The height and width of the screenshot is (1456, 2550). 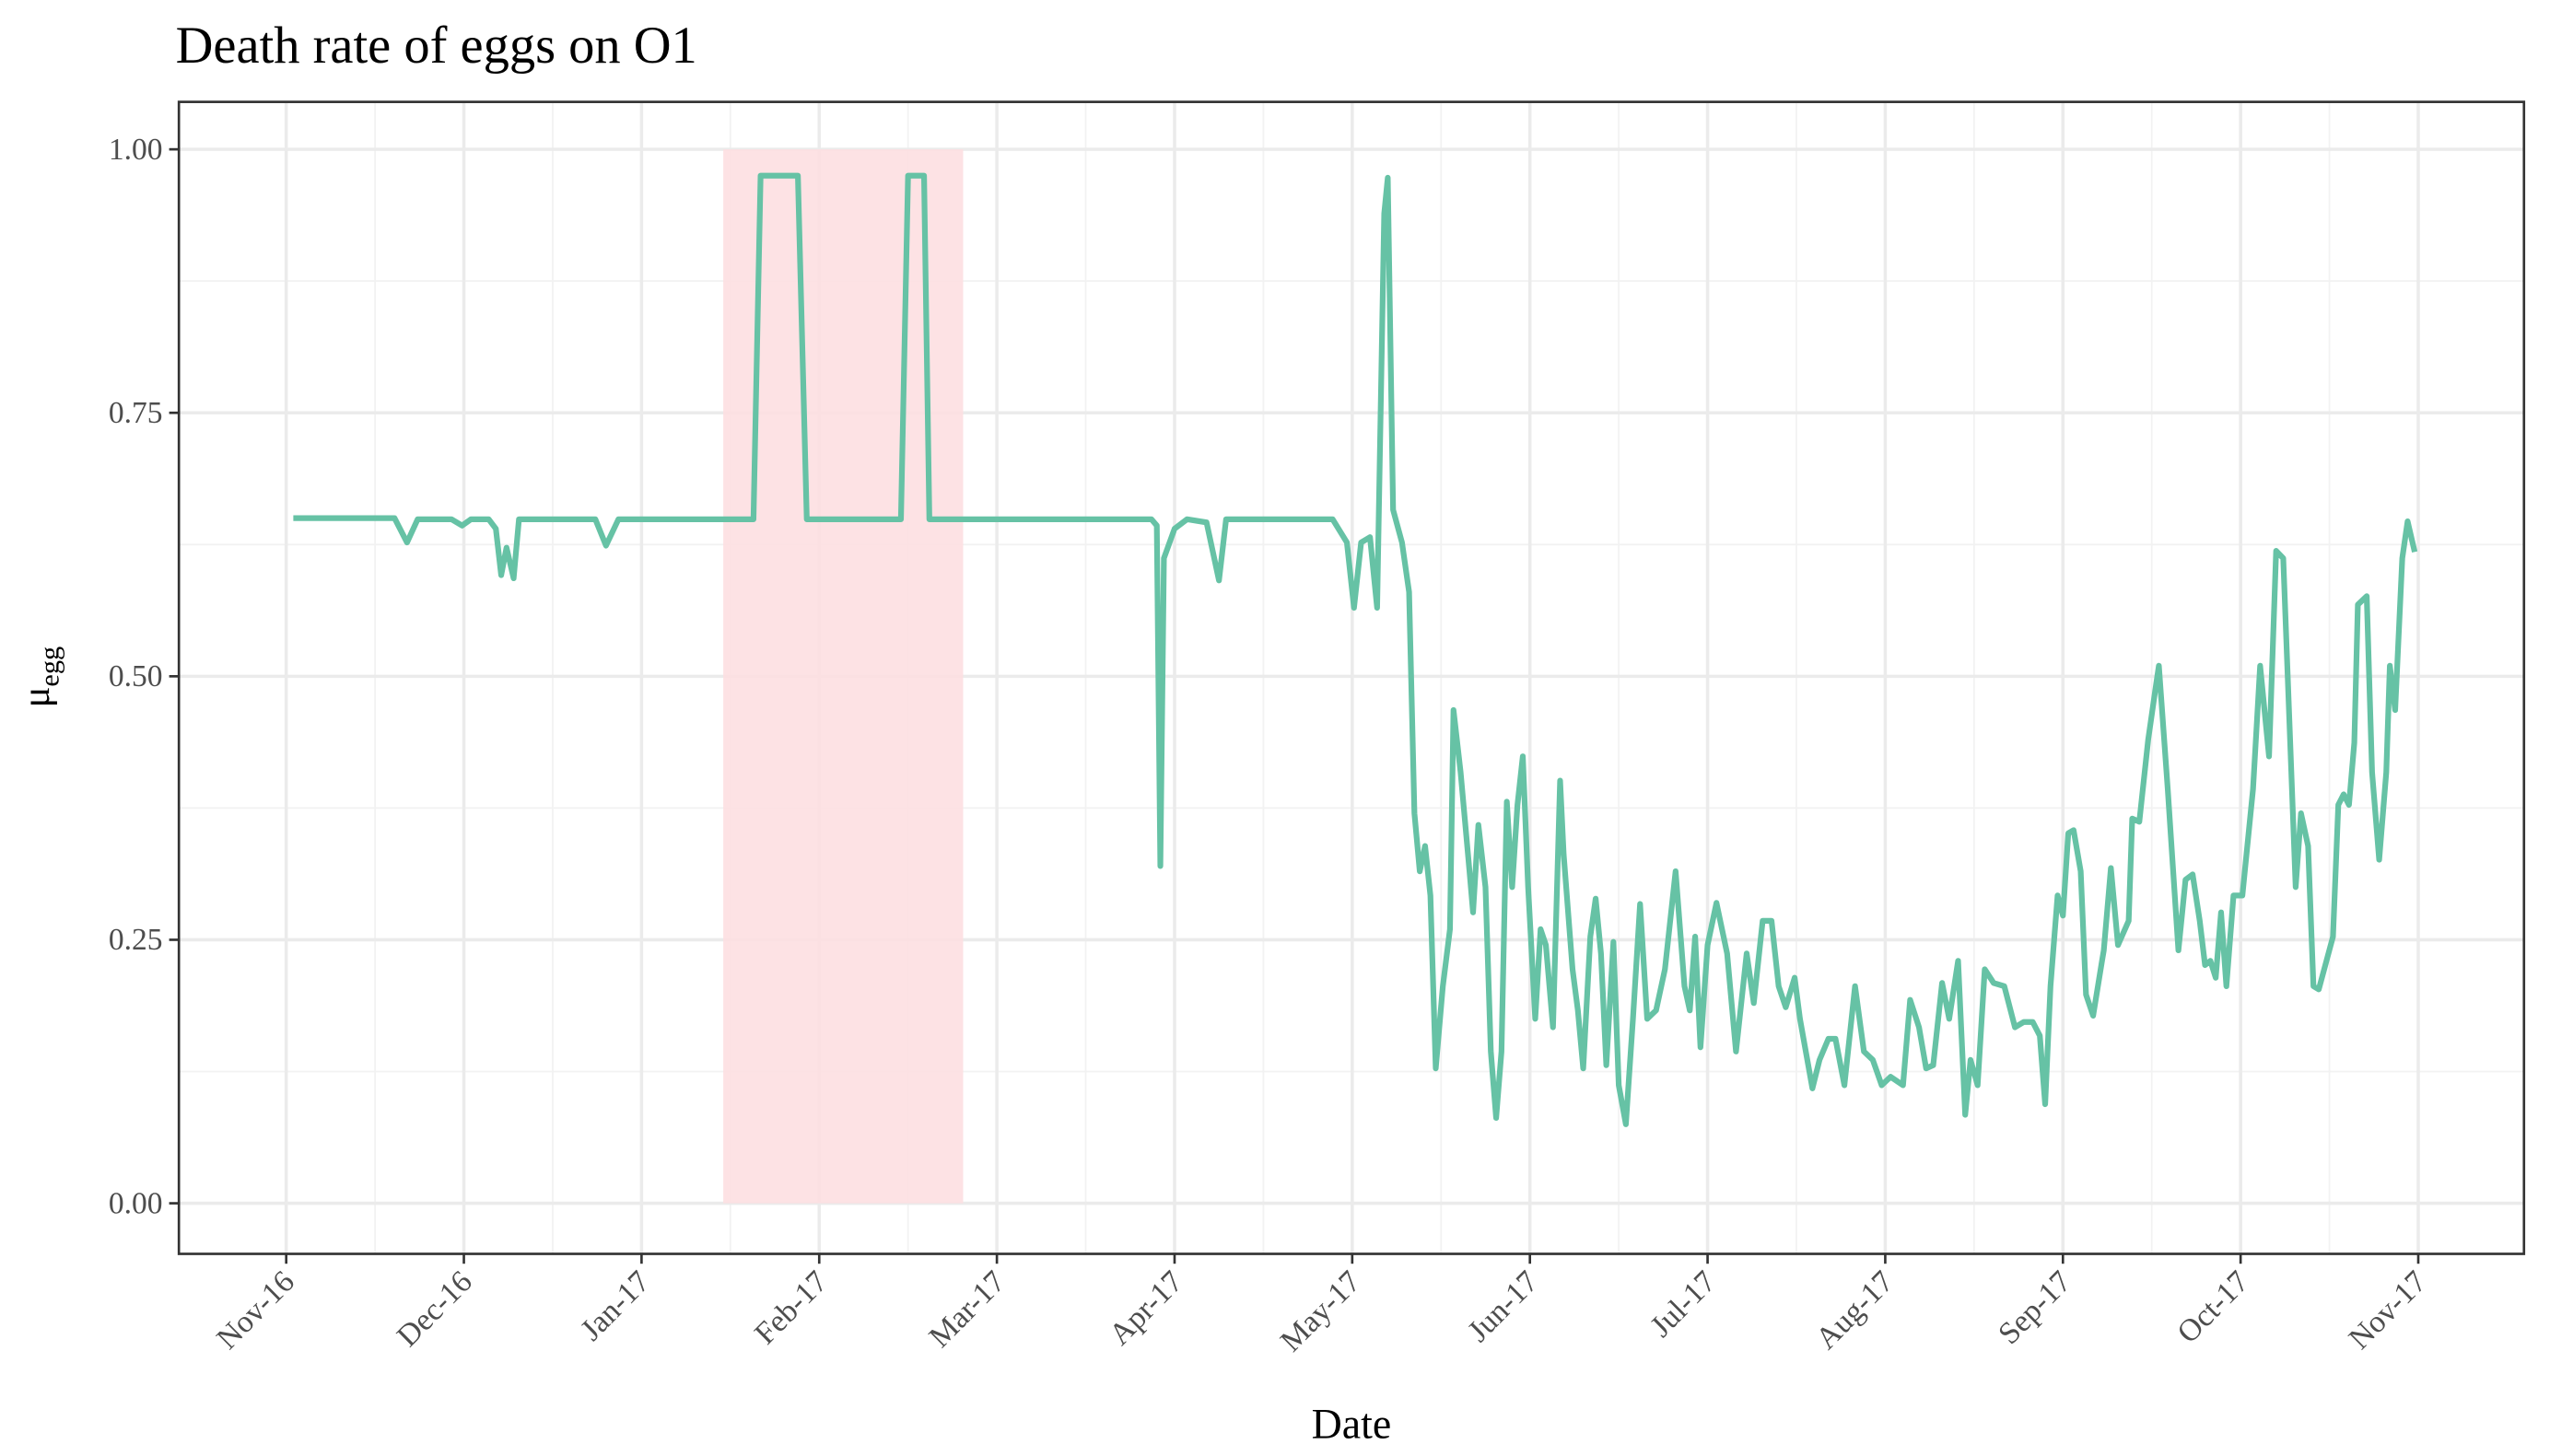 What do you see at coordinates (1146, 1308) in the screenshot?
I see `x-tick-label: Apr-17` at bounding box center [1146, 1308].